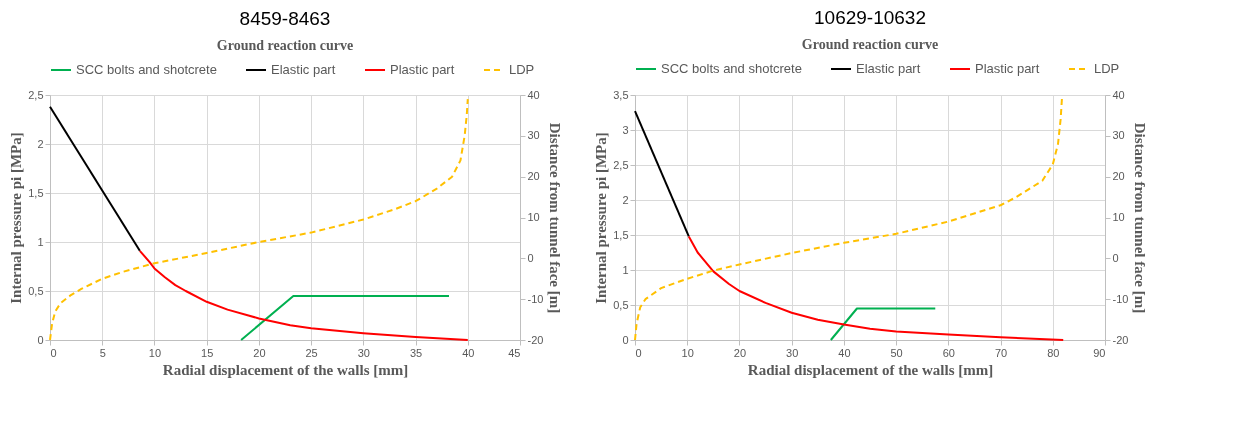  What do you see at coordinates (896, 352) in the screenshot?
I see `x-tick-label: 50` at bounding box center [896, 352].